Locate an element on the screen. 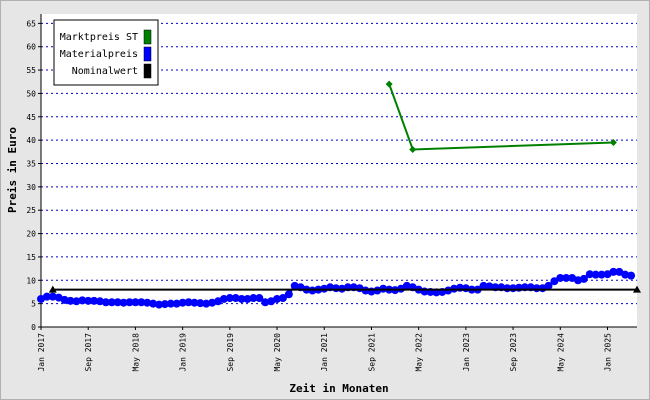 Image resolution: width=650 pixels, height=400 pixels. y-tick-label: 30 is located at coordinates (31, 187).